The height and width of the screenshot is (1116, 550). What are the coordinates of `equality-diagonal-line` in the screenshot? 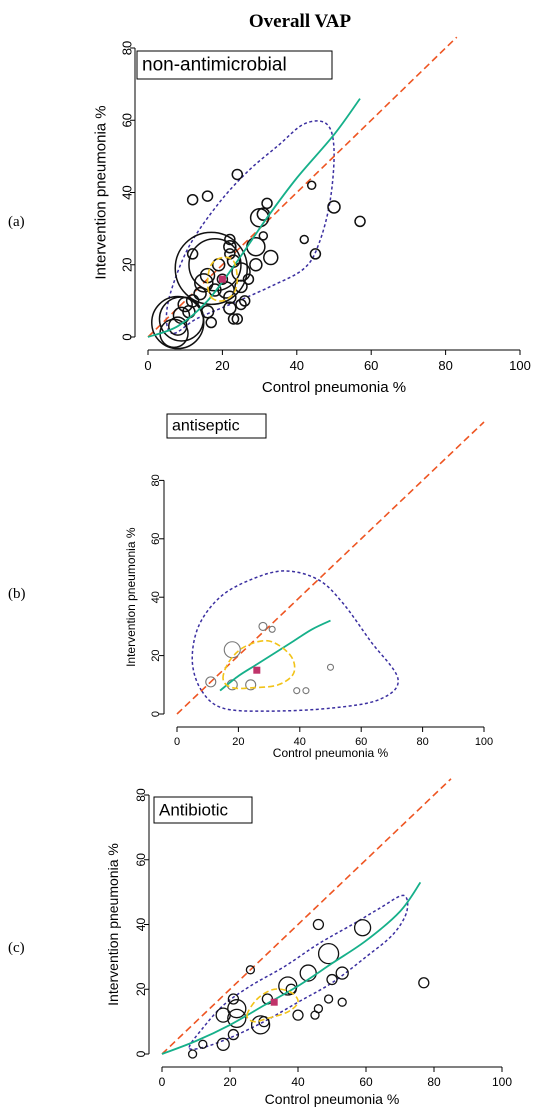 It's located at (306, 916).